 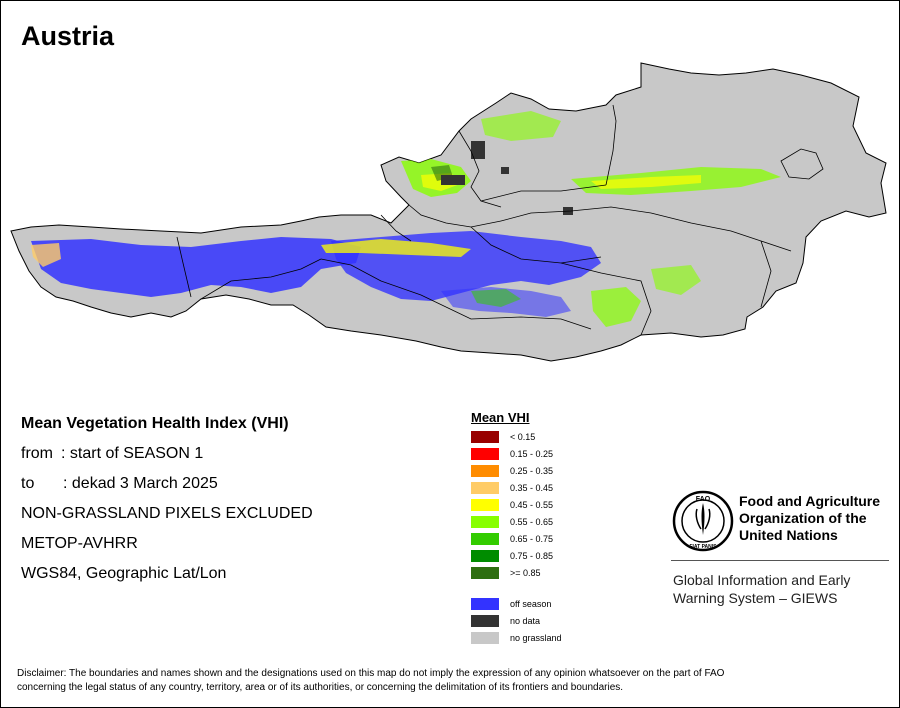 What do you see at coordinates (532, 555) in the screenshot?
I see `legend-label: 0.75 - 0.85` at bounding box center [532, 555].